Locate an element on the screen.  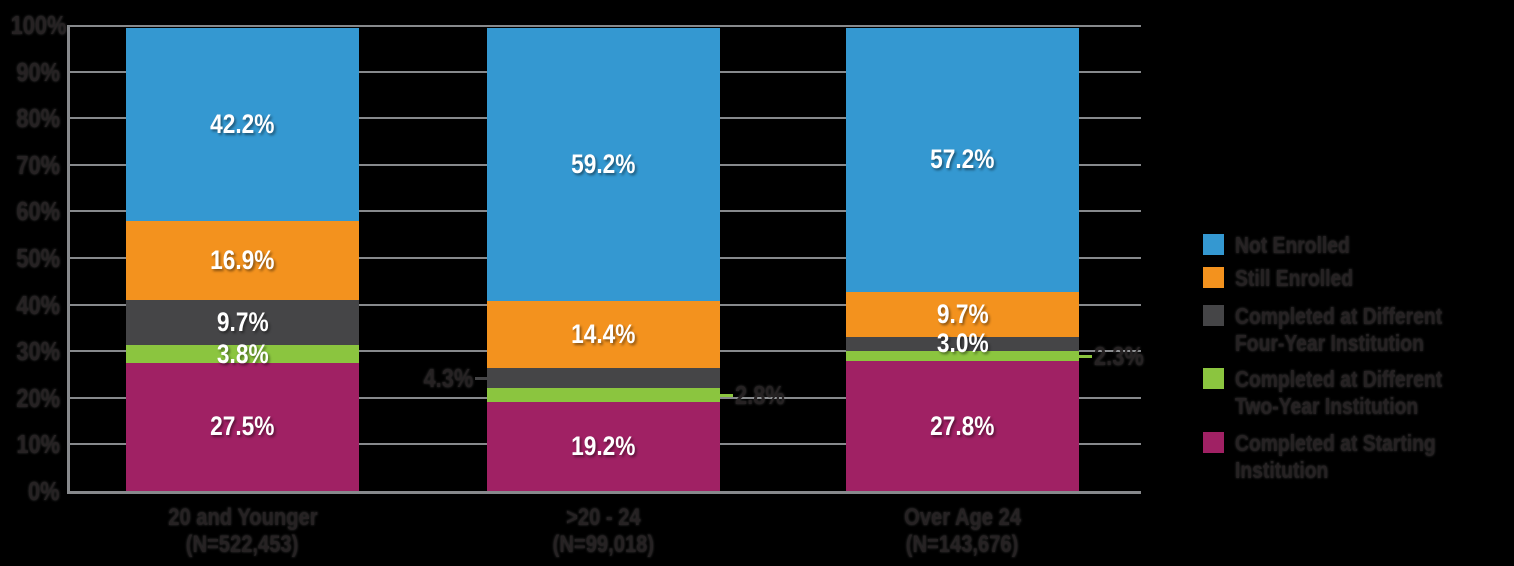
segment-value-label: 19.2% is located at coordinates (603, 445).